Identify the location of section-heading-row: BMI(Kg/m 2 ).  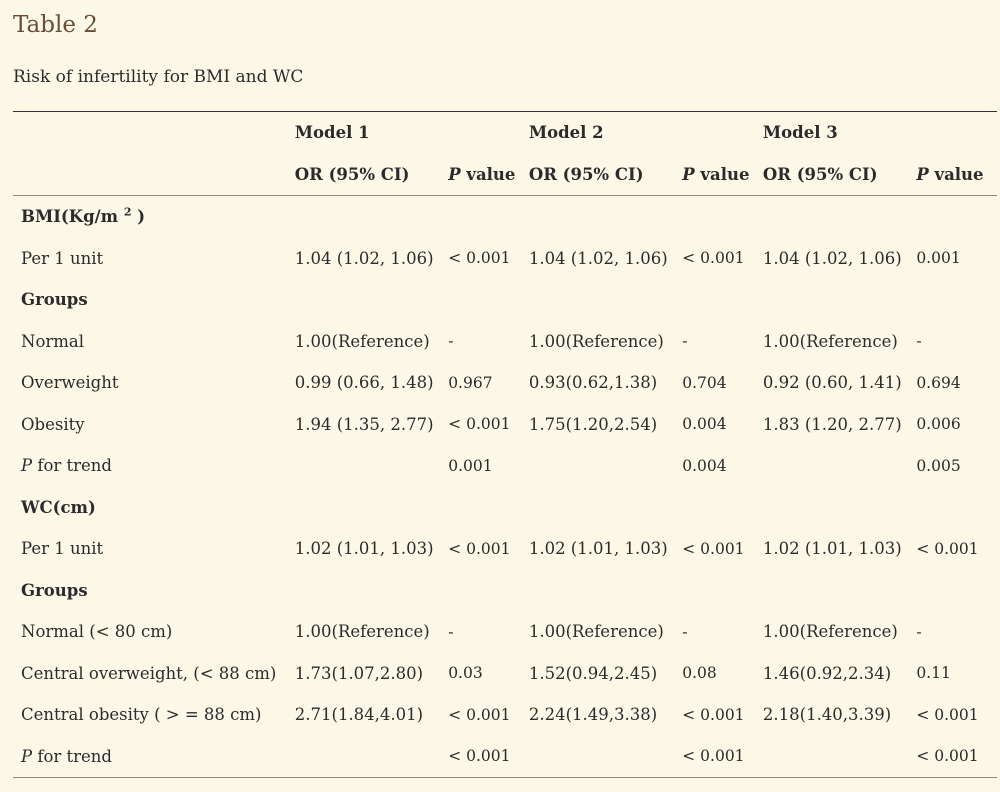
(505, 217).